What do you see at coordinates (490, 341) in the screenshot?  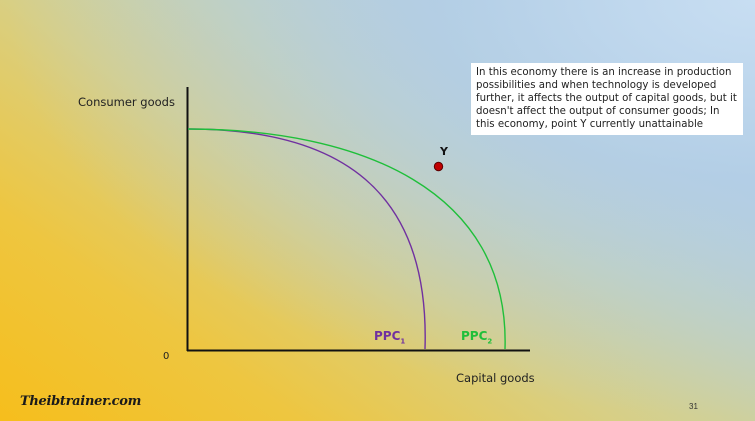 I see `ppc2-label-subscript: 2` at bounding box center [490, 341].